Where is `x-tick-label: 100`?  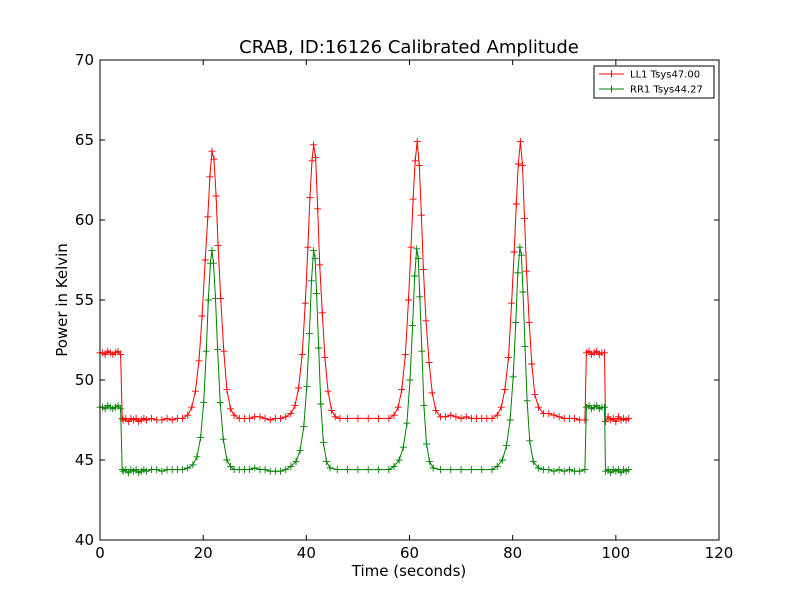 x-tick-label: 100 is located at coordinates (616, 553).